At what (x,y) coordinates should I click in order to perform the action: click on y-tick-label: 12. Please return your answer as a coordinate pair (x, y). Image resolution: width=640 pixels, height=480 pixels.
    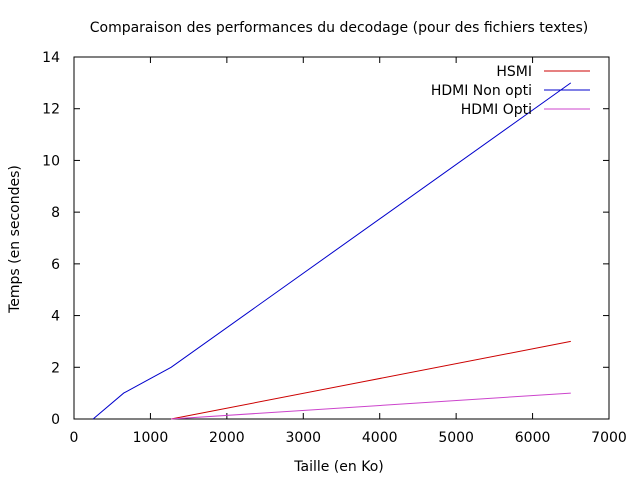
    Looking at the image, I should click on (51, 110).